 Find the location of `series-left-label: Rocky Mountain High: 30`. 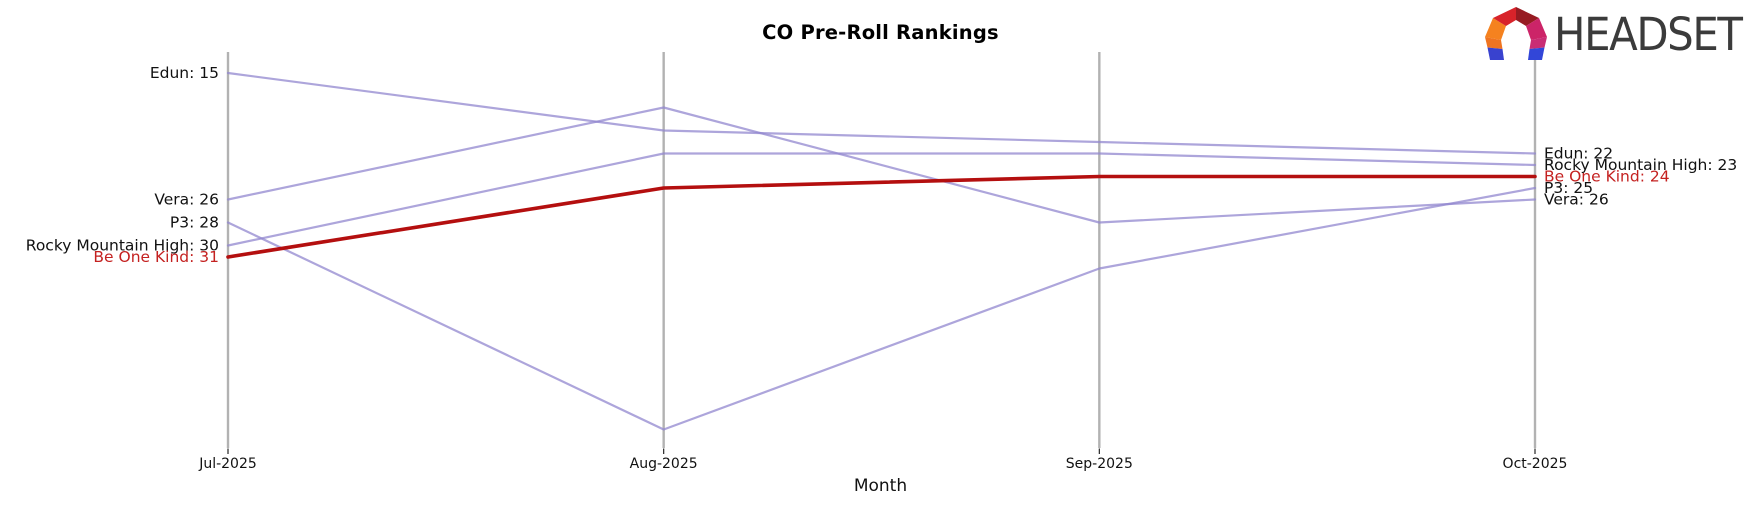

series-left-label: Rocky Mountain High: 30 is located at coordinates (122, 246).